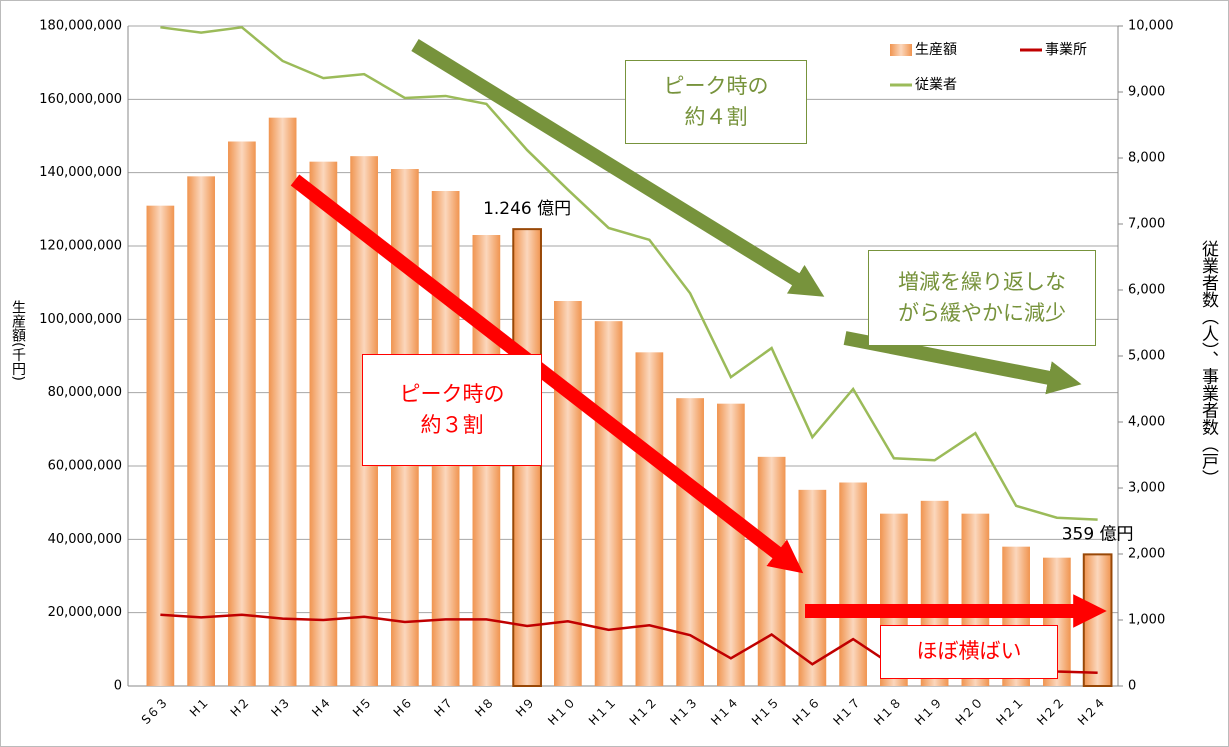 The width and height of the screenshot is (1229, 747). I want to click on annotation-line: ほぼ横ばい, so click(969, 651).